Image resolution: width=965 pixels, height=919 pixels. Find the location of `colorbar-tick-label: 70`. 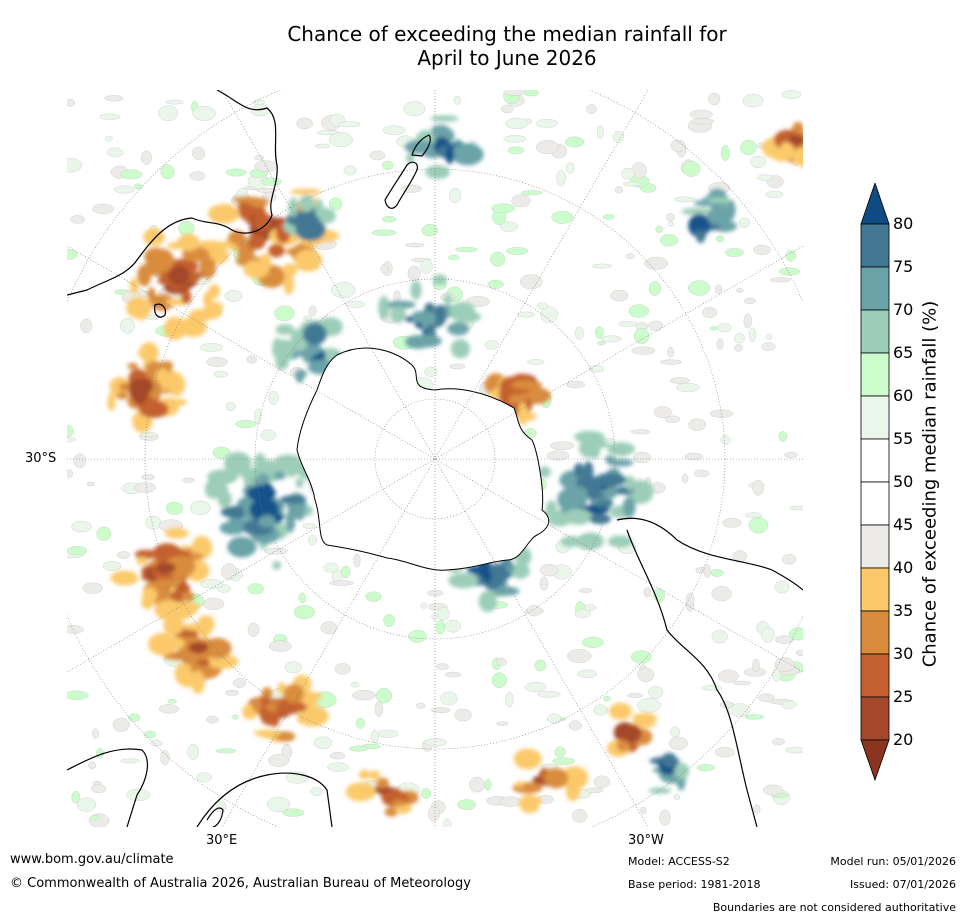

colorbar-tick-label: 70 is located at coordinates (903, 309).